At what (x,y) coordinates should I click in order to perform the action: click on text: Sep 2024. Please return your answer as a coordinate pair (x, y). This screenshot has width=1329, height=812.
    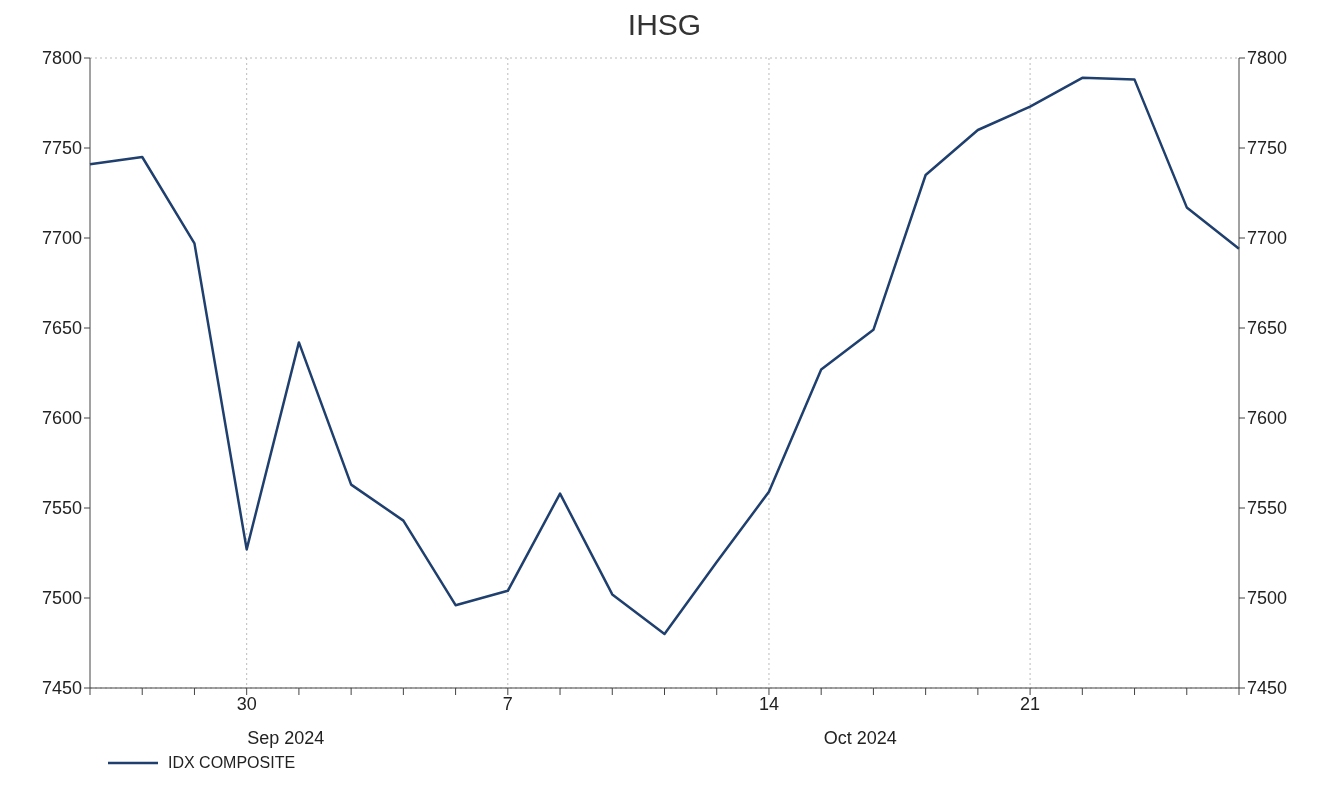
    Looking at the image, I should click on (286, 738).